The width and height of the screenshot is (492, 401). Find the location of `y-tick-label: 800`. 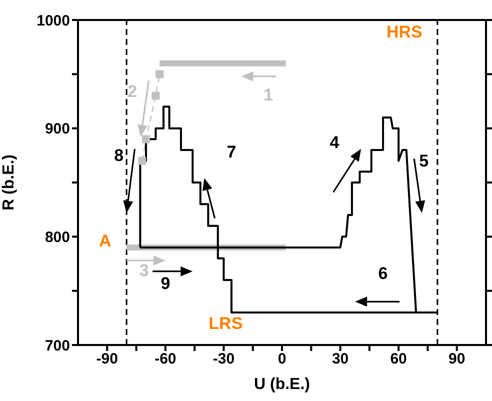

y-tick-label: 800 is located at coordinates (57, 237).